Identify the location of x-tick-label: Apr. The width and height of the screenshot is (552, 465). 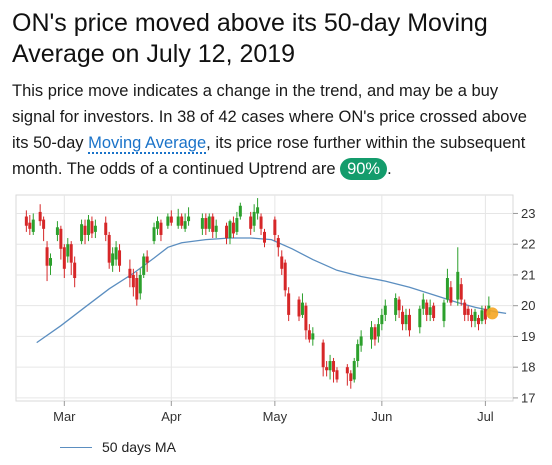
(171, 416).